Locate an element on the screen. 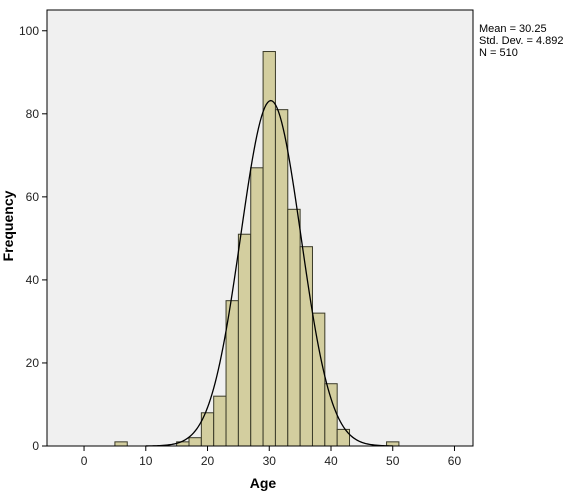 The width and height of the screenshot is (567, 499). y-tick-label: 80 is located at coordinates (33, 114).